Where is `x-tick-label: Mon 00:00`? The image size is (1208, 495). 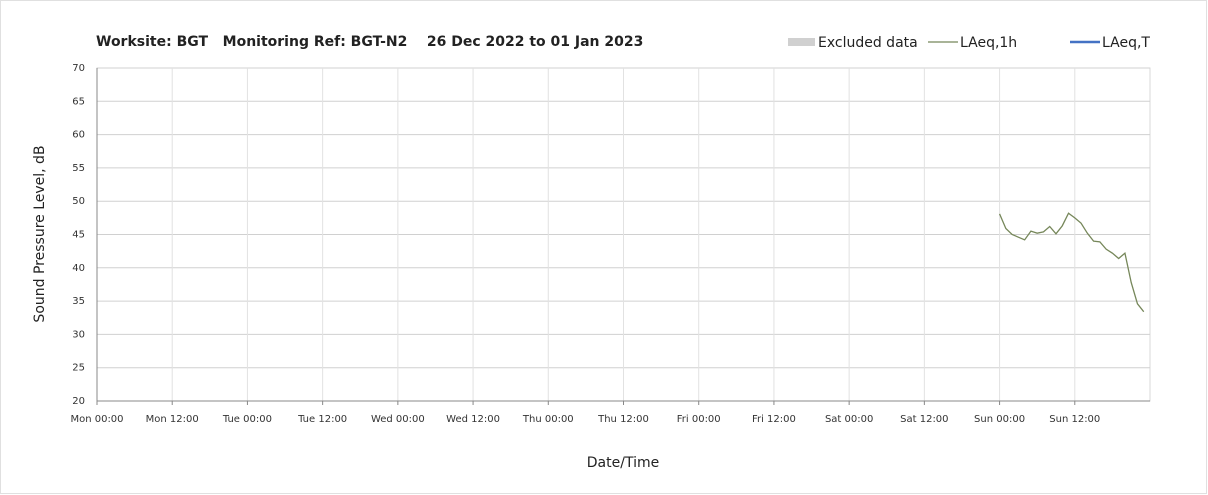 x-tick-label: Mon 00:00 is located at coordinates (96, 419).